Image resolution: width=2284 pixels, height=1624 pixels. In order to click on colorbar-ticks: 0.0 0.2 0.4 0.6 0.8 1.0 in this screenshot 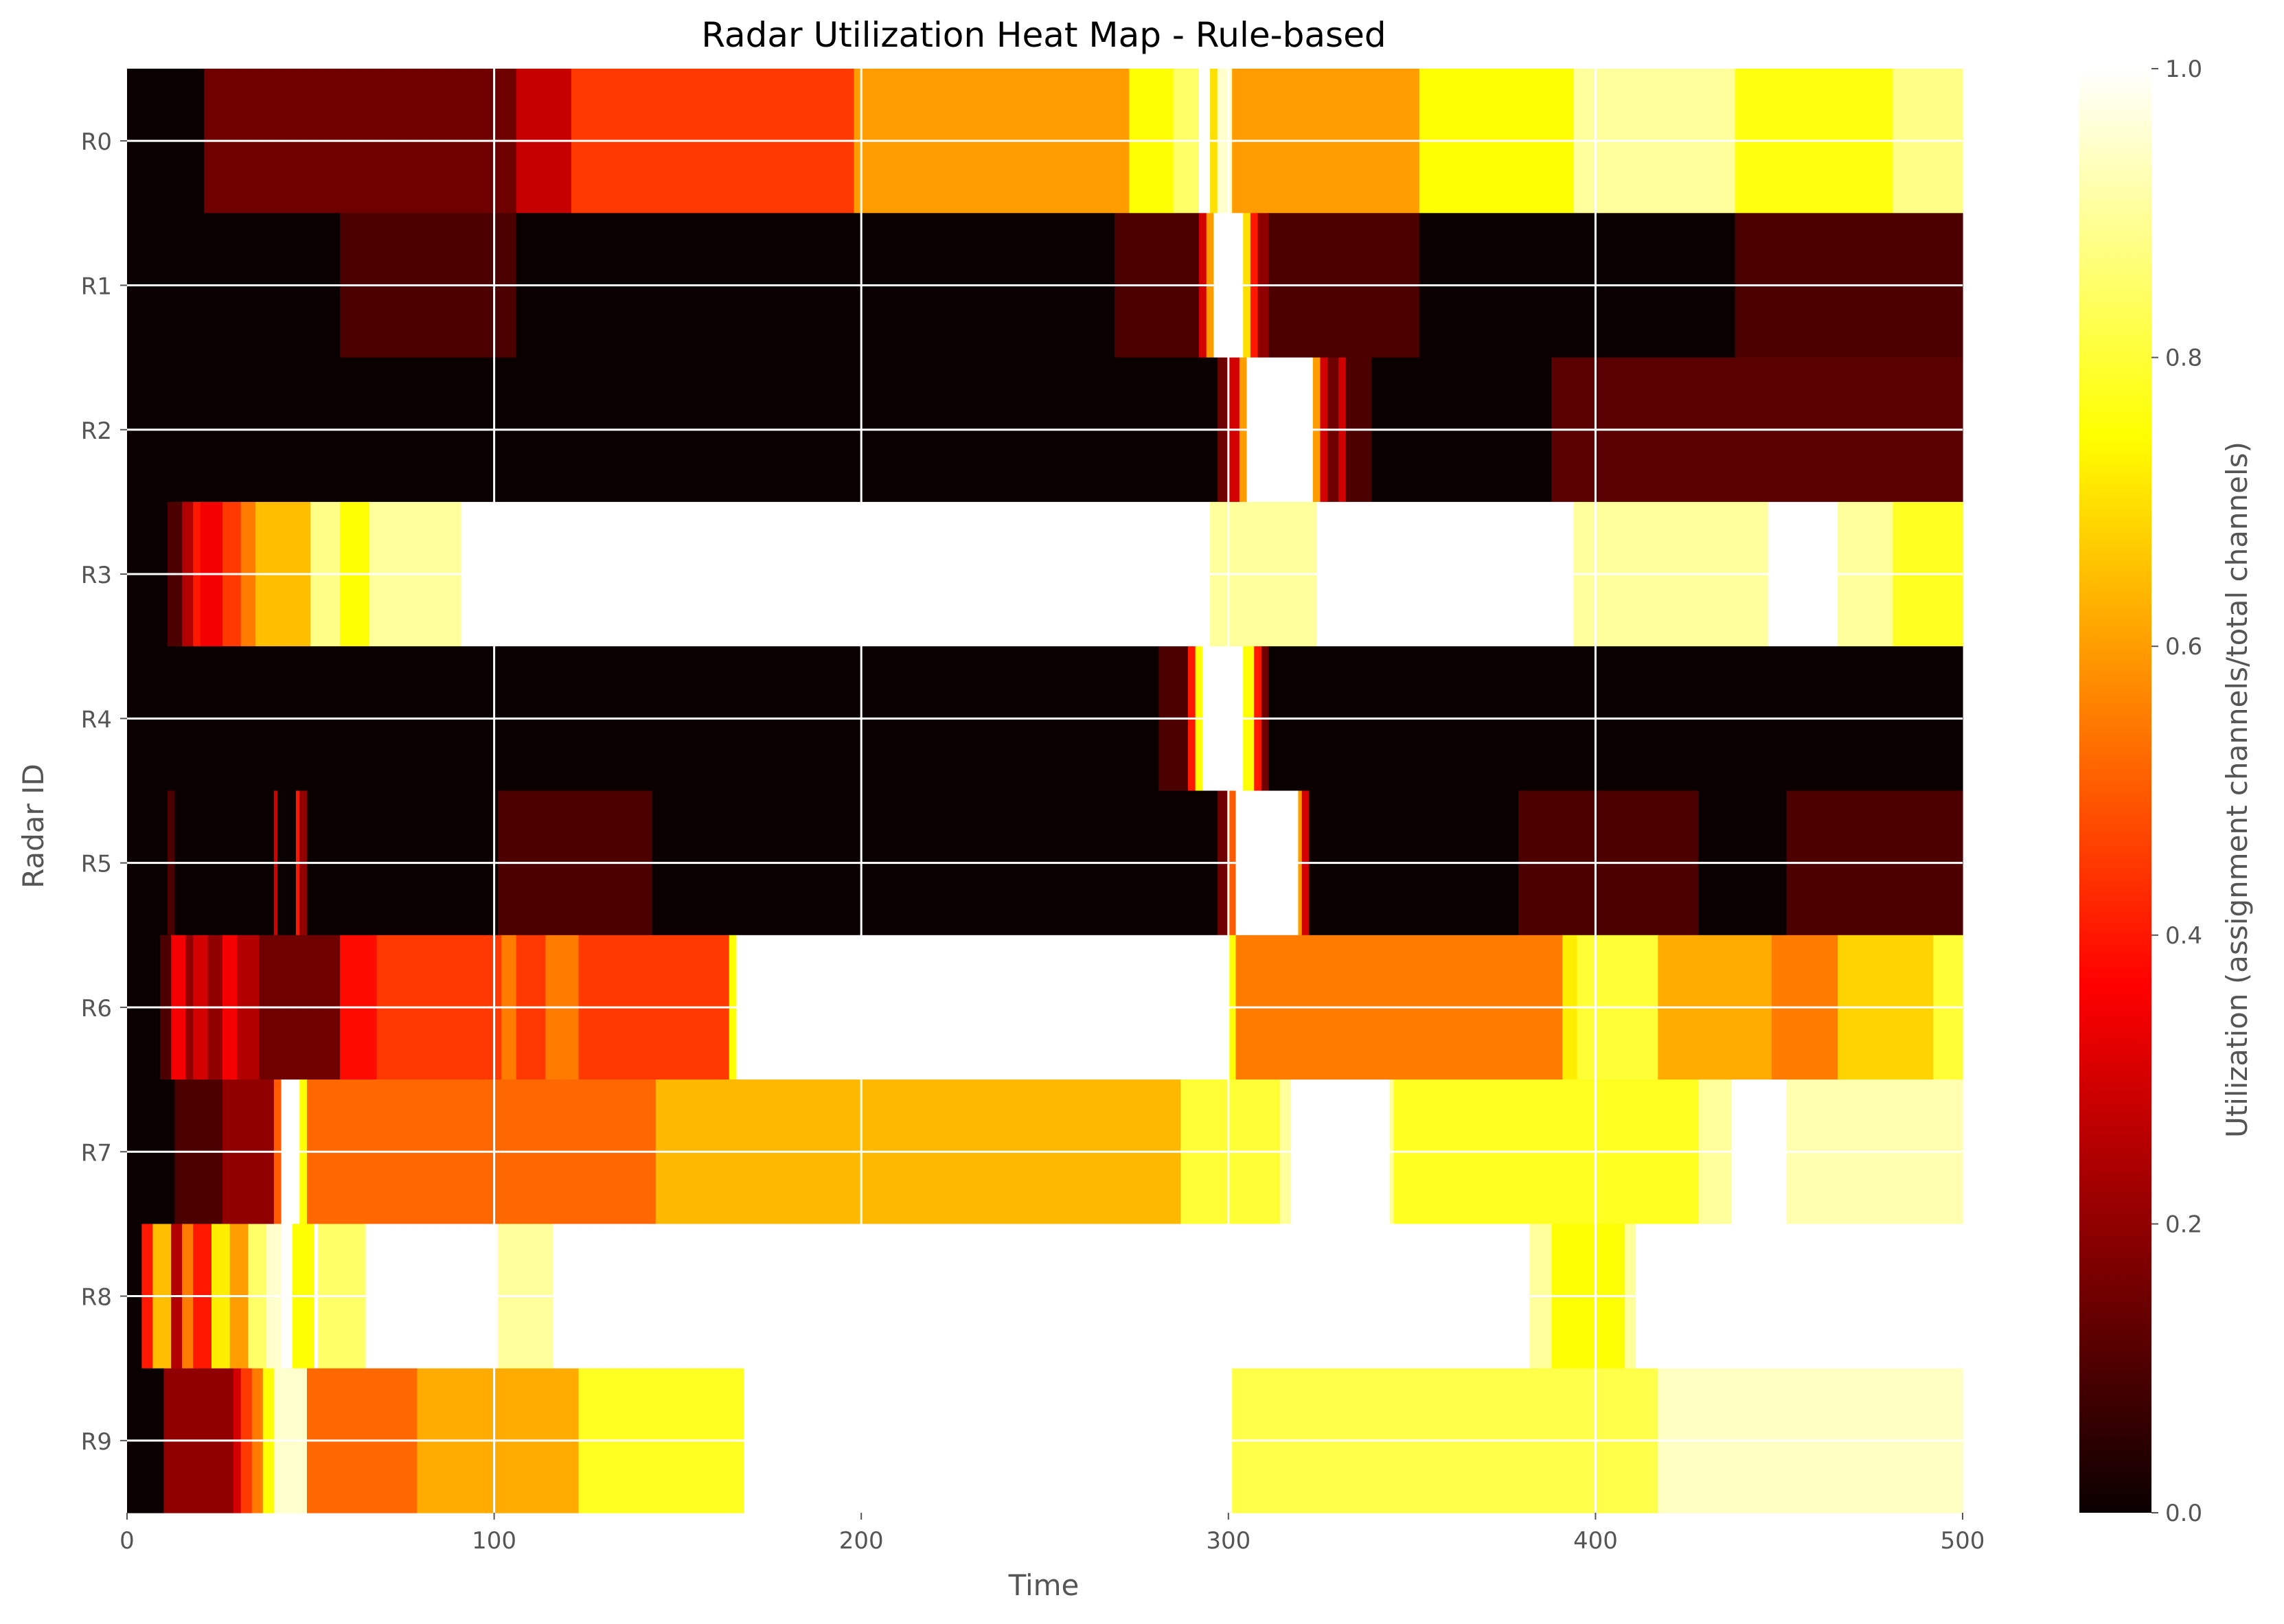, I will do `click(2176, 791)`.